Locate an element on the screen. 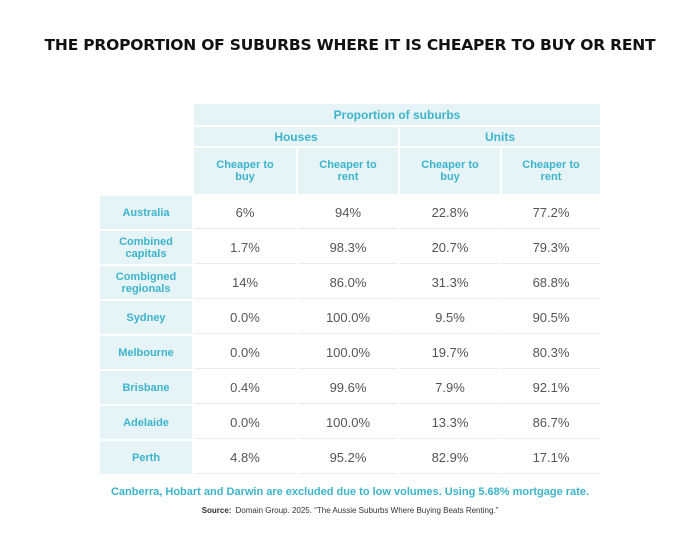 The width and height of the screenshot is (700, 542). table-cell: 86.7% is located at coordinates (551, 422).